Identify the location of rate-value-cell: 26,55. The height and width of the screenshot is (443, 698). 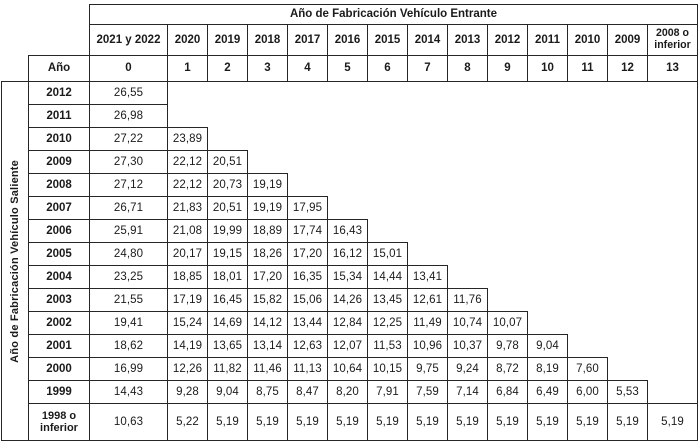
(128, 93).